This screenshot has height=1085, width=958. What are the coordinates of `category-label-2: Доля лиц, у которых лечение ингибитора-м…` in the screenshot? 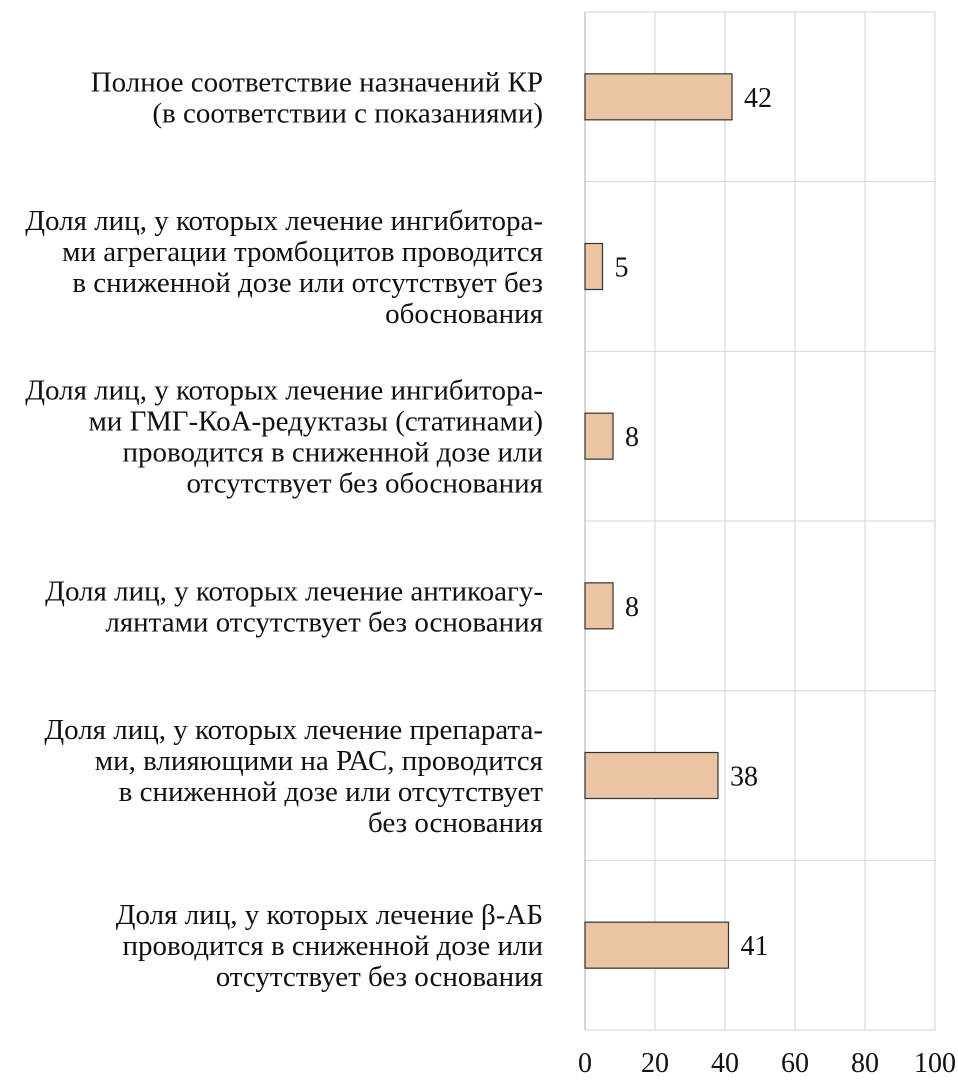 It's located at (284, 437).